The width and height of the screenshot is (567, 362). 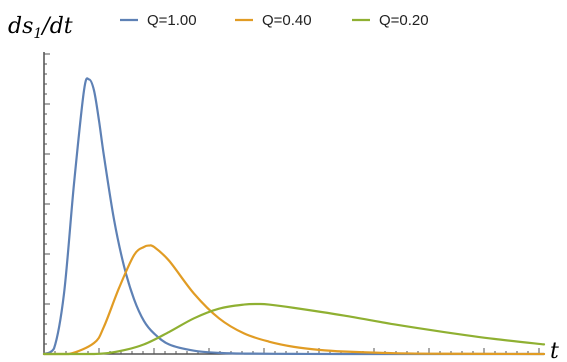 I want to click on legend-label-1: Q=1.00, so click(x=172, y=20).